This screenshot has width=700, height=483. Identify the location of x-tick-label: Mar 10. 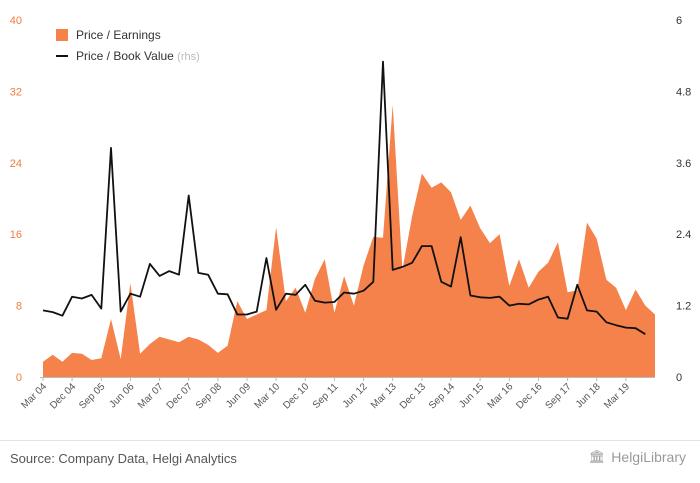
(267, 396).